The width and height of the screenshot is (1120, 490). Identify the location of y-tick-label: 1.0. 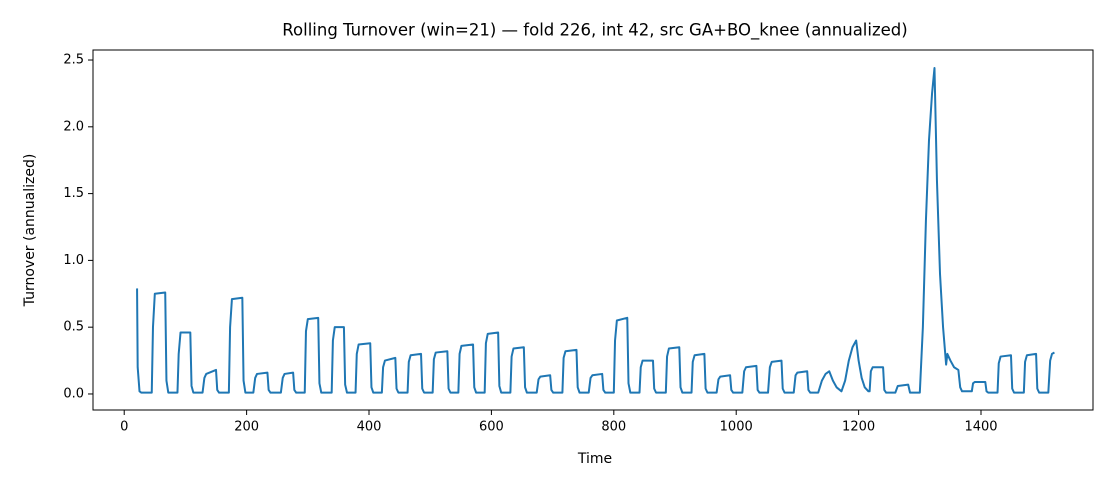
(73, 260).